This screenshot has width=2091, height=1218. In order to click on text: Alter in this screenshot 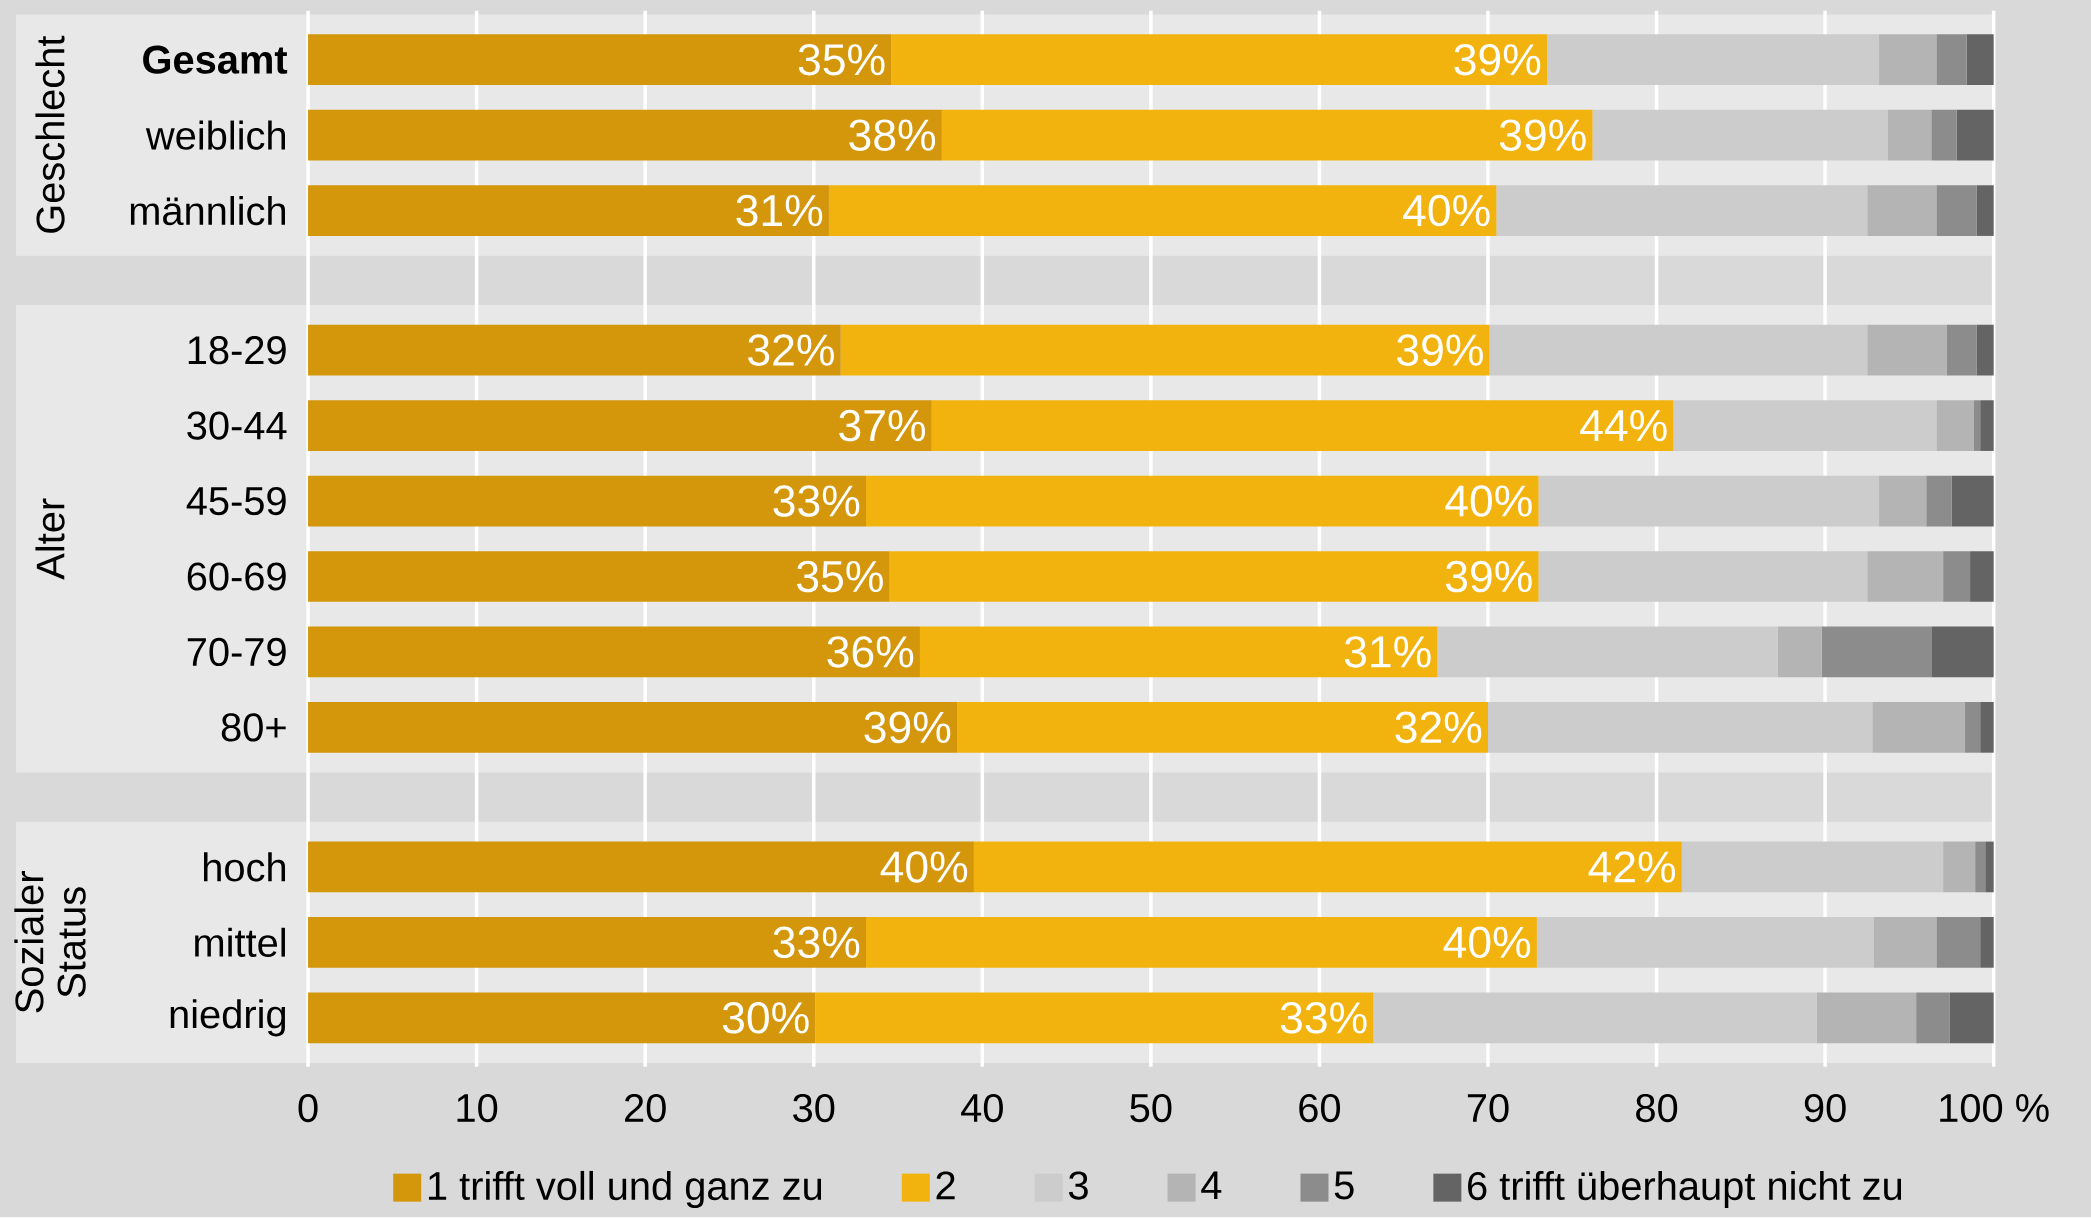, I will do `click(50, 539)`.